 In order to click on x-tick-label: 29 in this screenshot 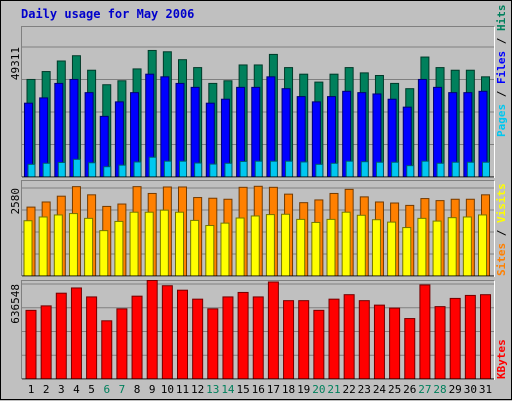, I will do `click(455, 389)`.